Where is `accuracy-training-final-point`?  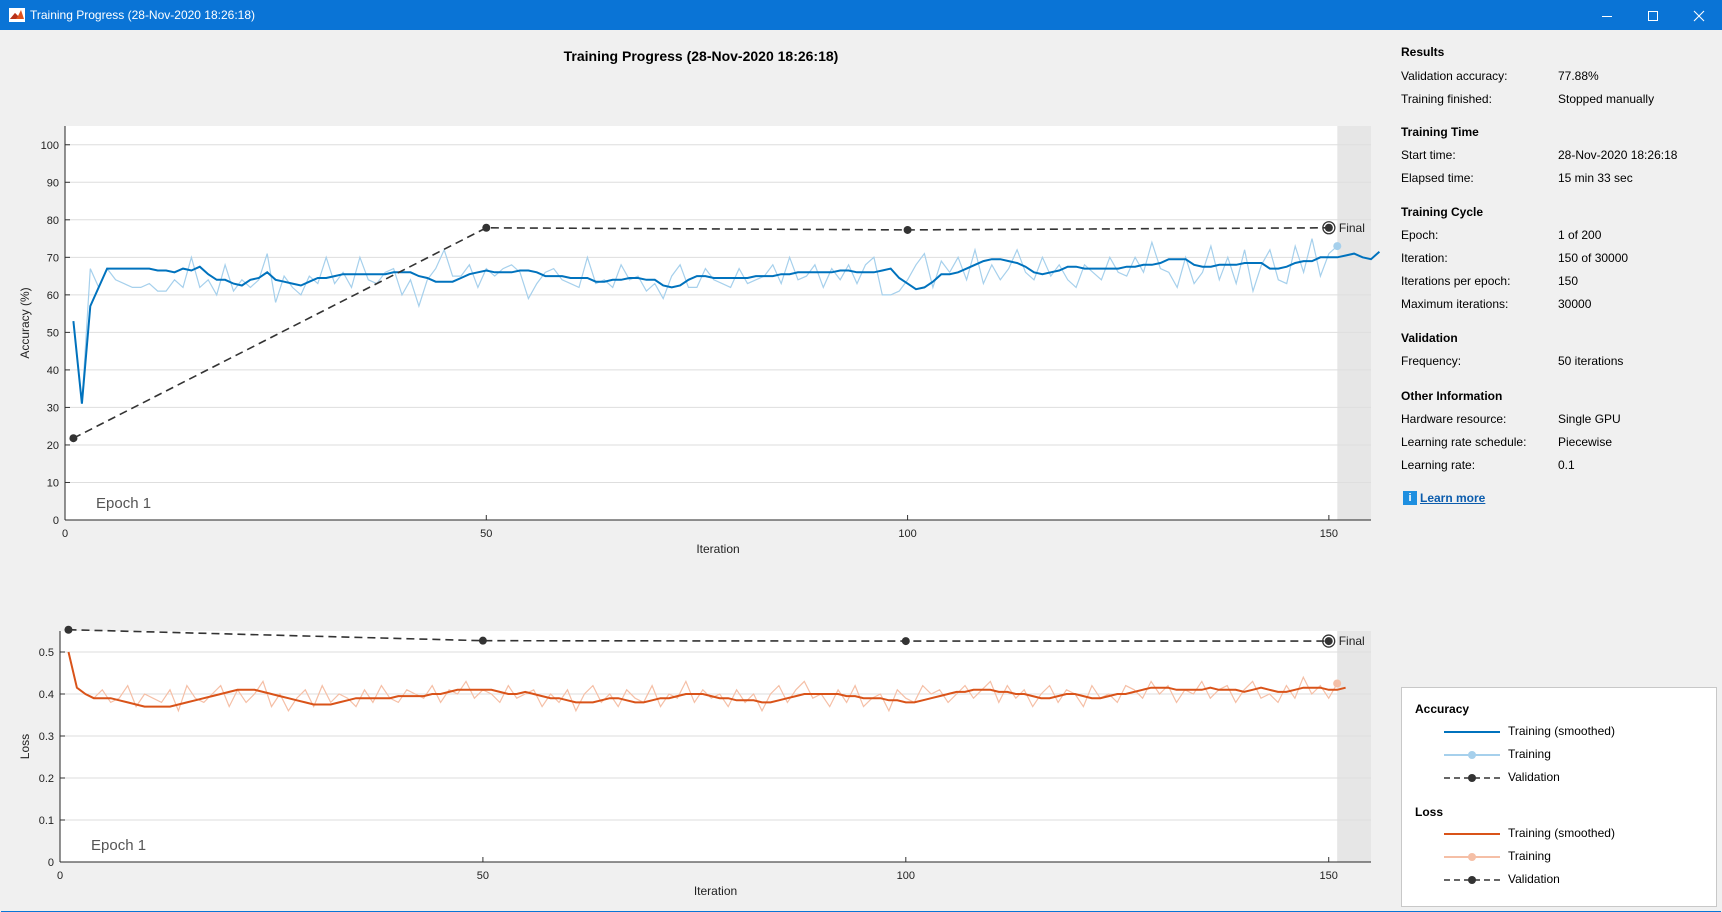
accuracy-training-final-point is located at coordinates (1337, 246).